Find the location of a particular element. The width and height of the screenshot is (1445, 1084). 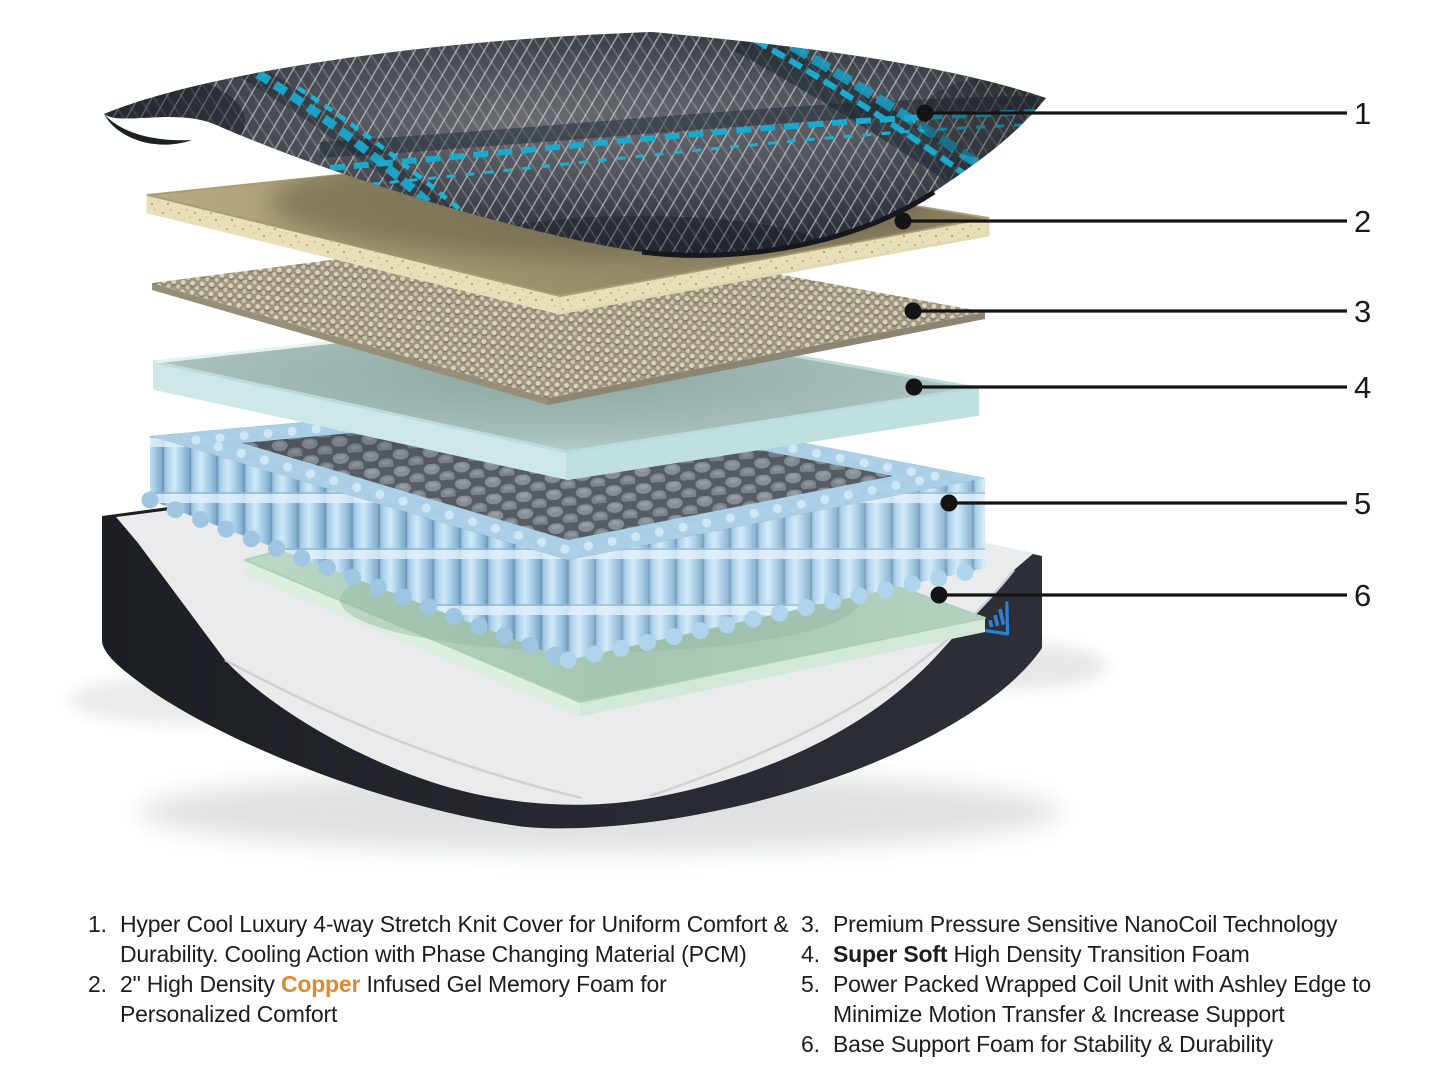

nanocoil-top is located at coordinates (568, 315).